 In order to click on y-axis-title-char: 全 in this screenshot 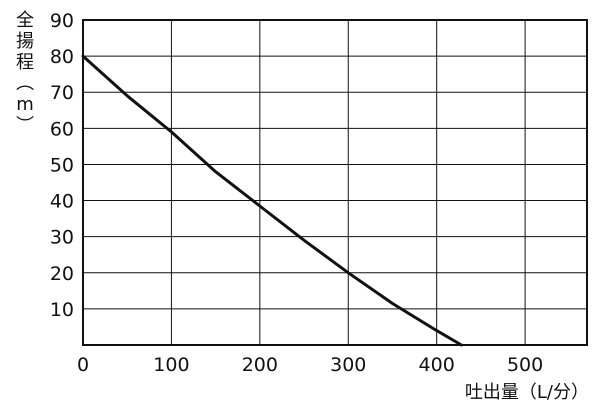, I will do `click(25, 20)`.